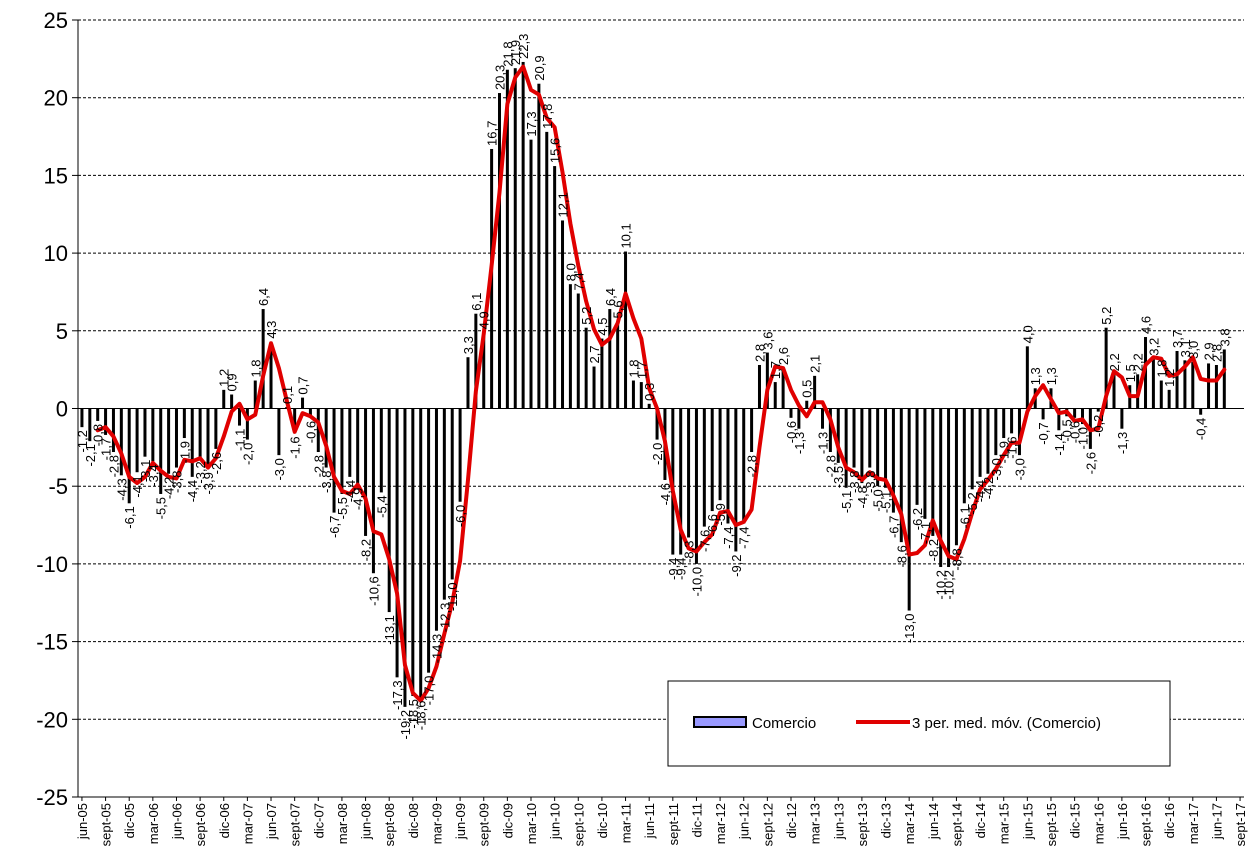 The width and height of the screenshot is (1248, 868). Describe the element at coordinates (436, 649) in the screenshot. I see `data-label-mar-09: -14,3` at that location.